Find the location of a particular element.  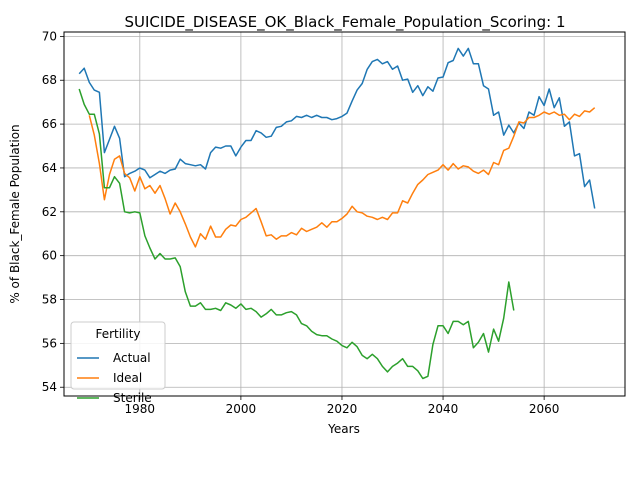

y-tick-label: 64 is located at coordinates (49, 168).